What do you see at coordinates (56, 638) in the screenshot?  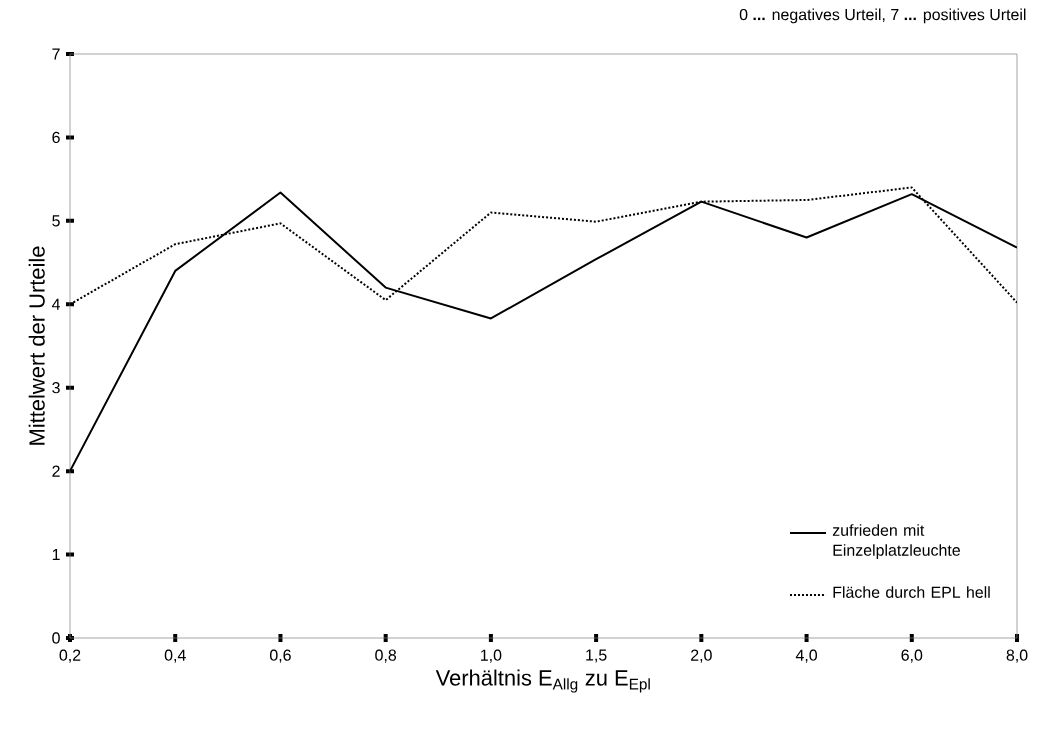 I see `y-tick-label: 0` at bounding box center [56, 638].